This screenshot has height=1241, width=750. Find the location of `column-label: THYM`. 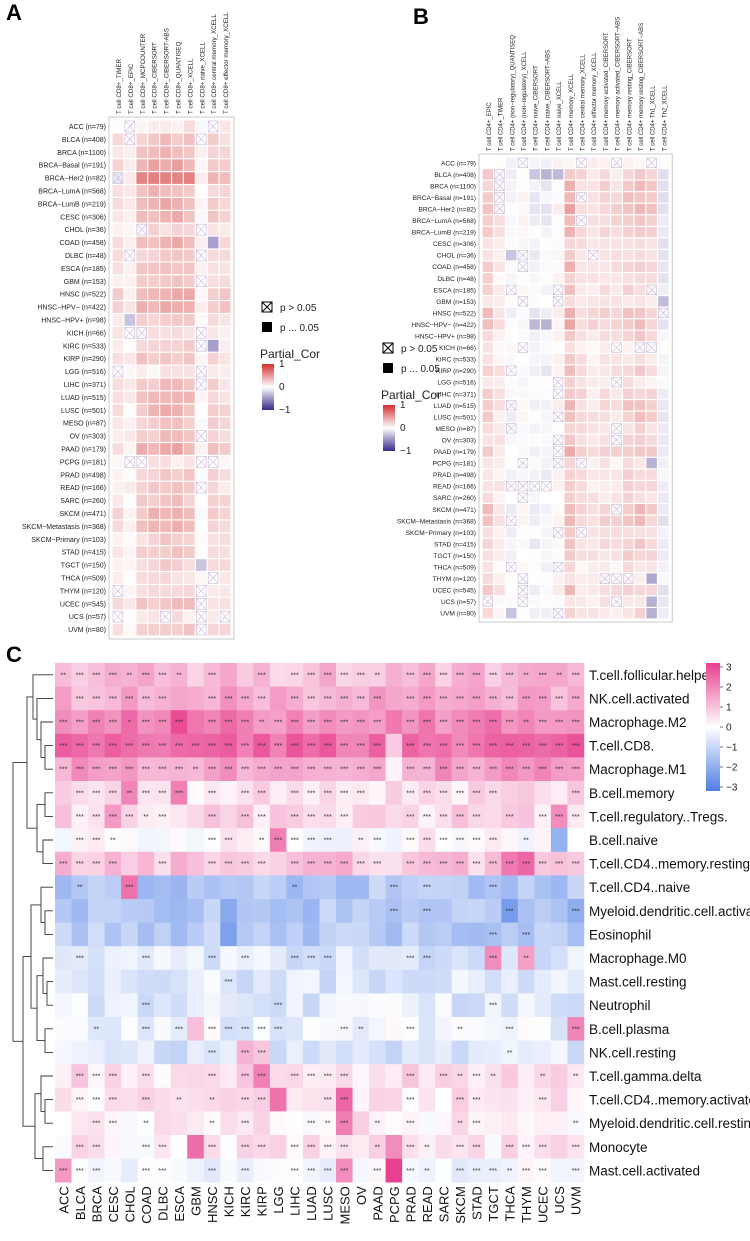

column-label: THYM is located at coordinates (526, 1204).